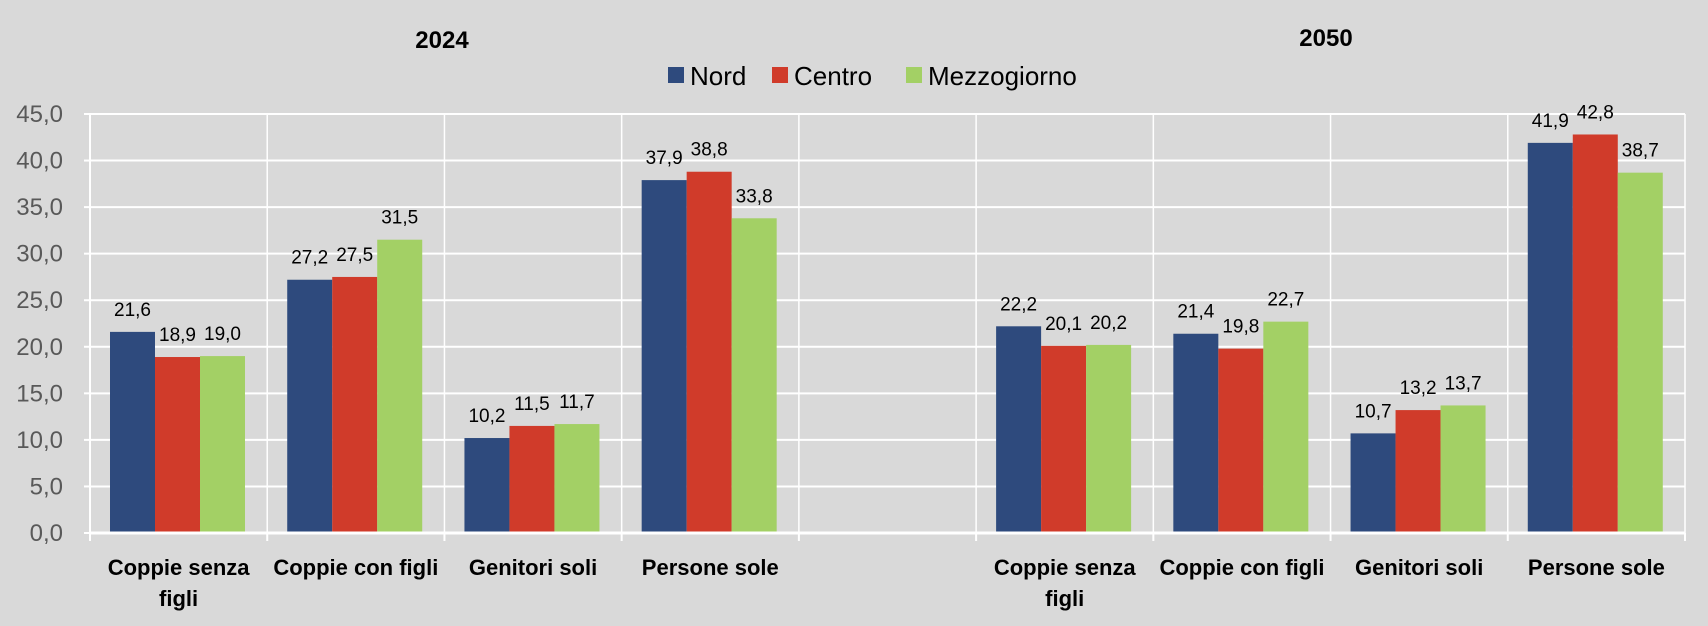 This screenshot has width=1708, height=626. I want to click on legend: Nord Centro Mezzogiorno, so click(872, 76).